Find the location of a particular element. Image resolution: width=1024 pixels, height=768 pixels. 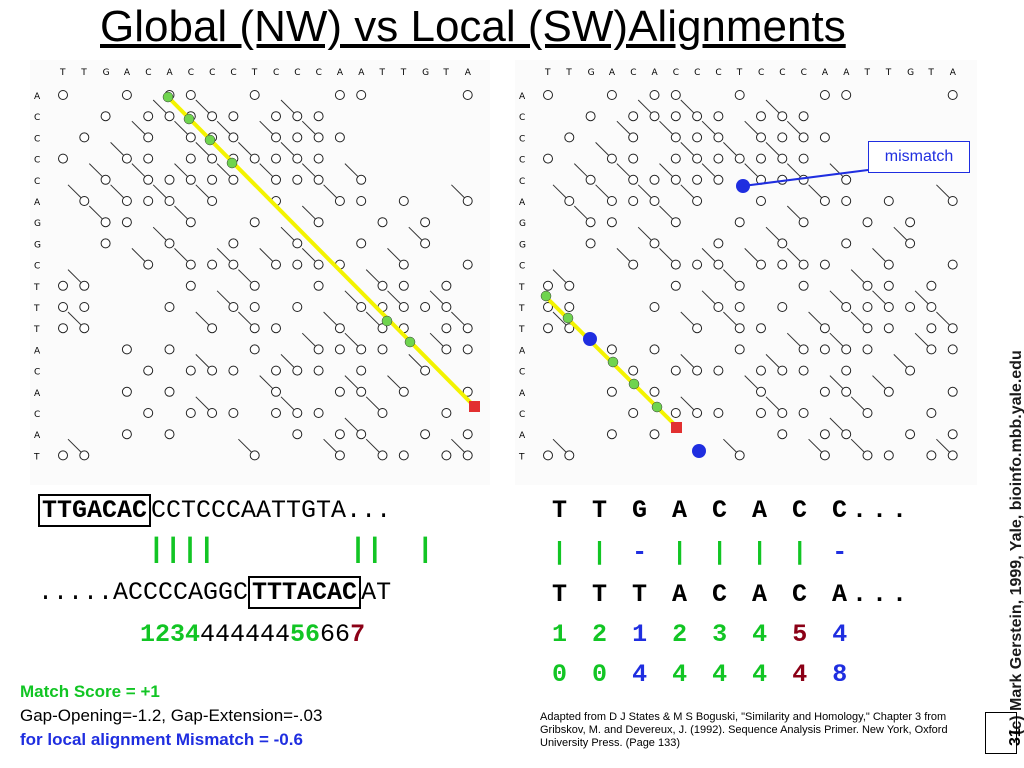

slide-title: Global (NW) vs Local (SW)Alignments is located at coordinates (473, 26).